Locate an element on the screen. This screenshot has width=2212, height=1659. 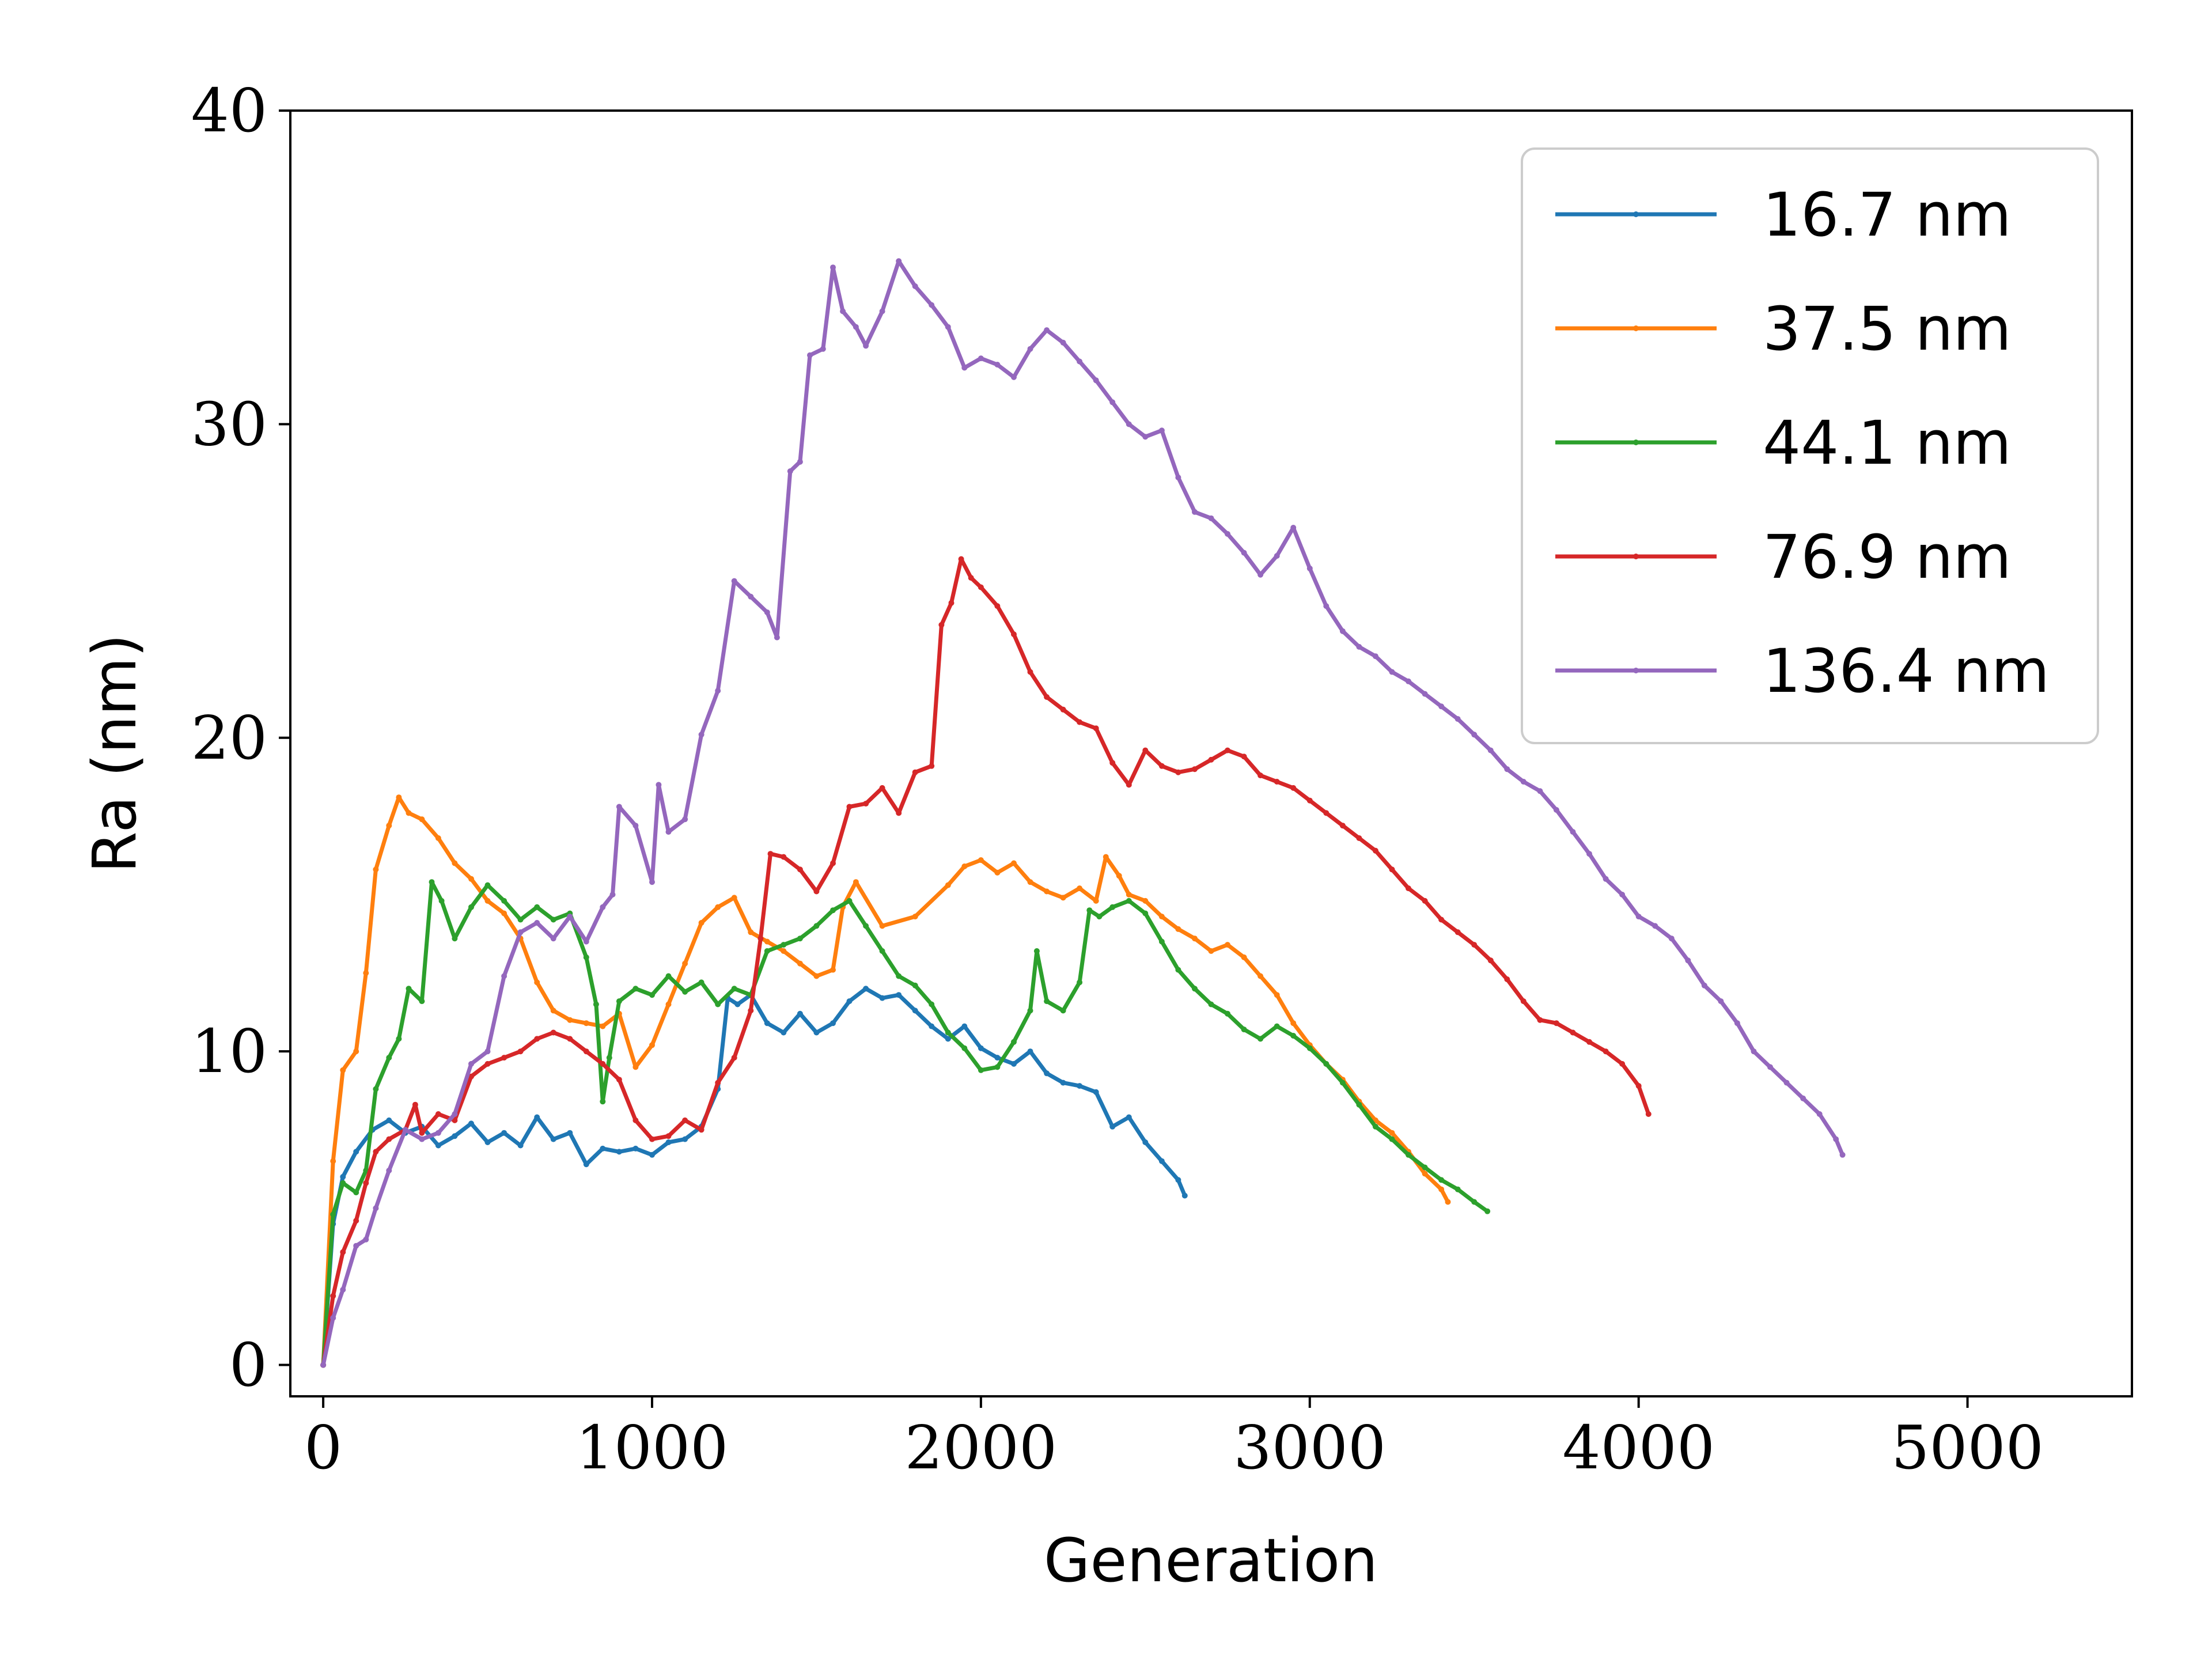
x-tick-label: 3000 is located at coordinates (1309, 1447).